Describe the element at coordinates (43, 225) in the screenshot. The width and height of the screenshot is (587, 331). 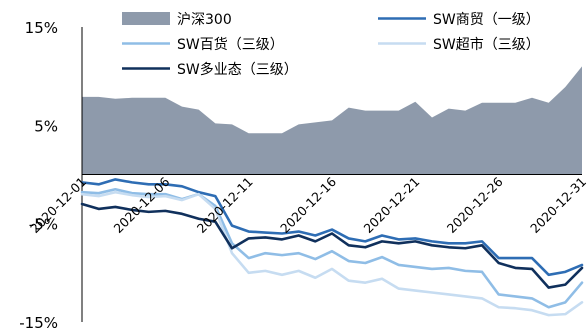
I see `y-tick-label: -5%` at that location.